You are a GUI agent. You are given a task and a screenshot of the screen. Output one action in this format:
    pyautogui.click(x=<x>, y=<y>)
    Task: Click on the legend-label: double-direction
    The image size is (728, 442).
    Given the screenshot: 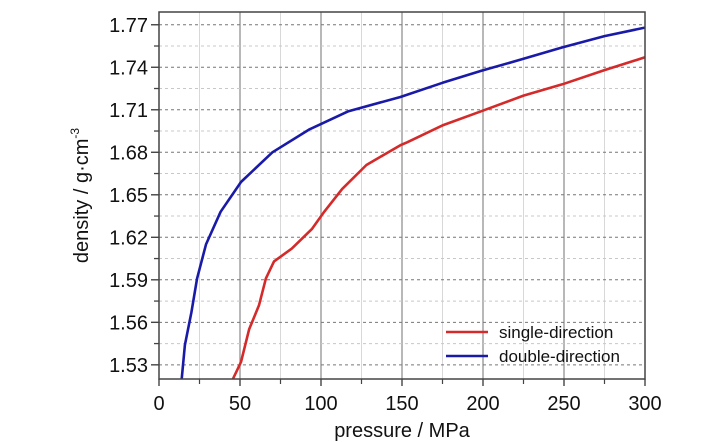 What is the action you would take?
    pyautogui.click(x=559, y=356)
    